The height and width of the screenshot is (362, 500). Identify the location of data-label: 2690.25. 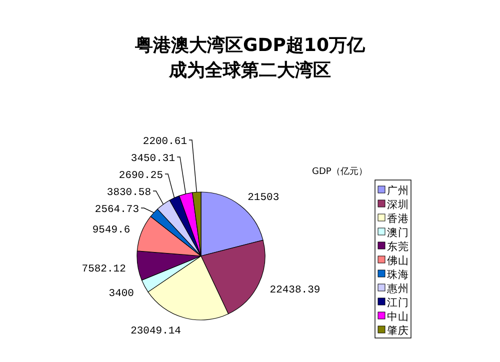
(140, 176).